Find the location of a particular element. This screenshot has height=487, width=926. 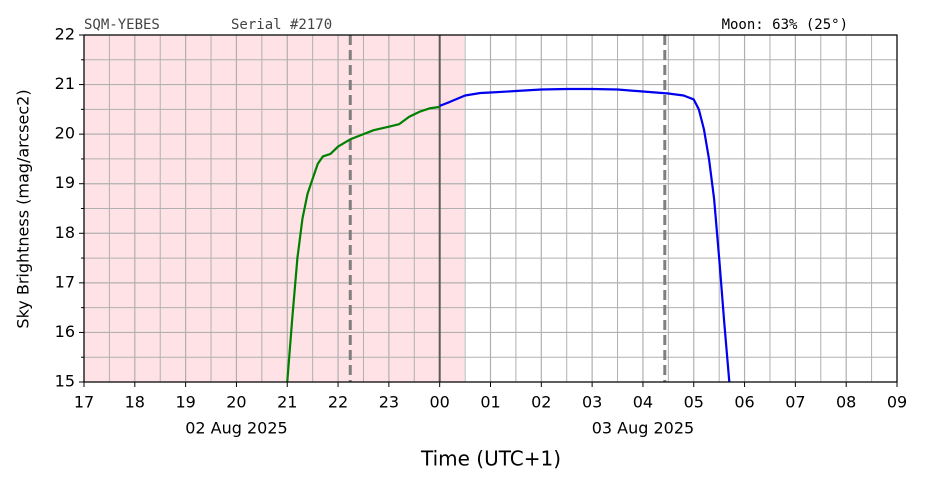

date-label: 03 Aug 2025 is located at coordinates (643, 428).